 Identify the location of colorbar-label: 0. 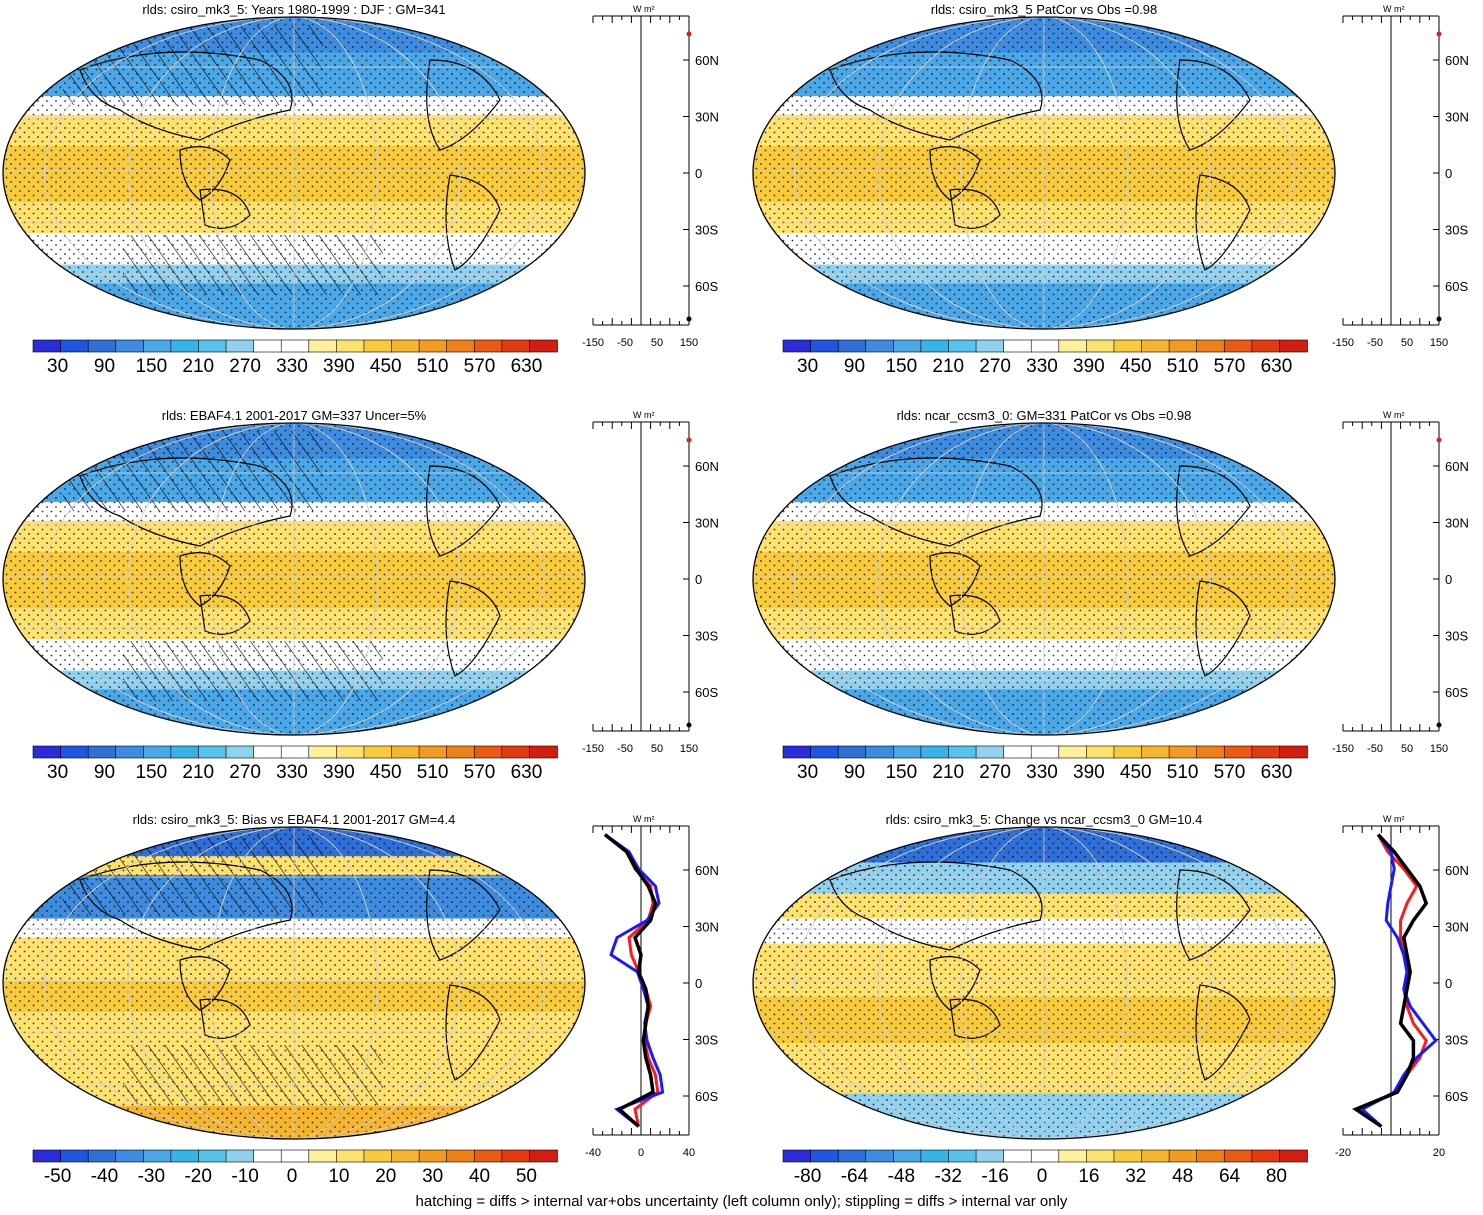
(1042, 1176).